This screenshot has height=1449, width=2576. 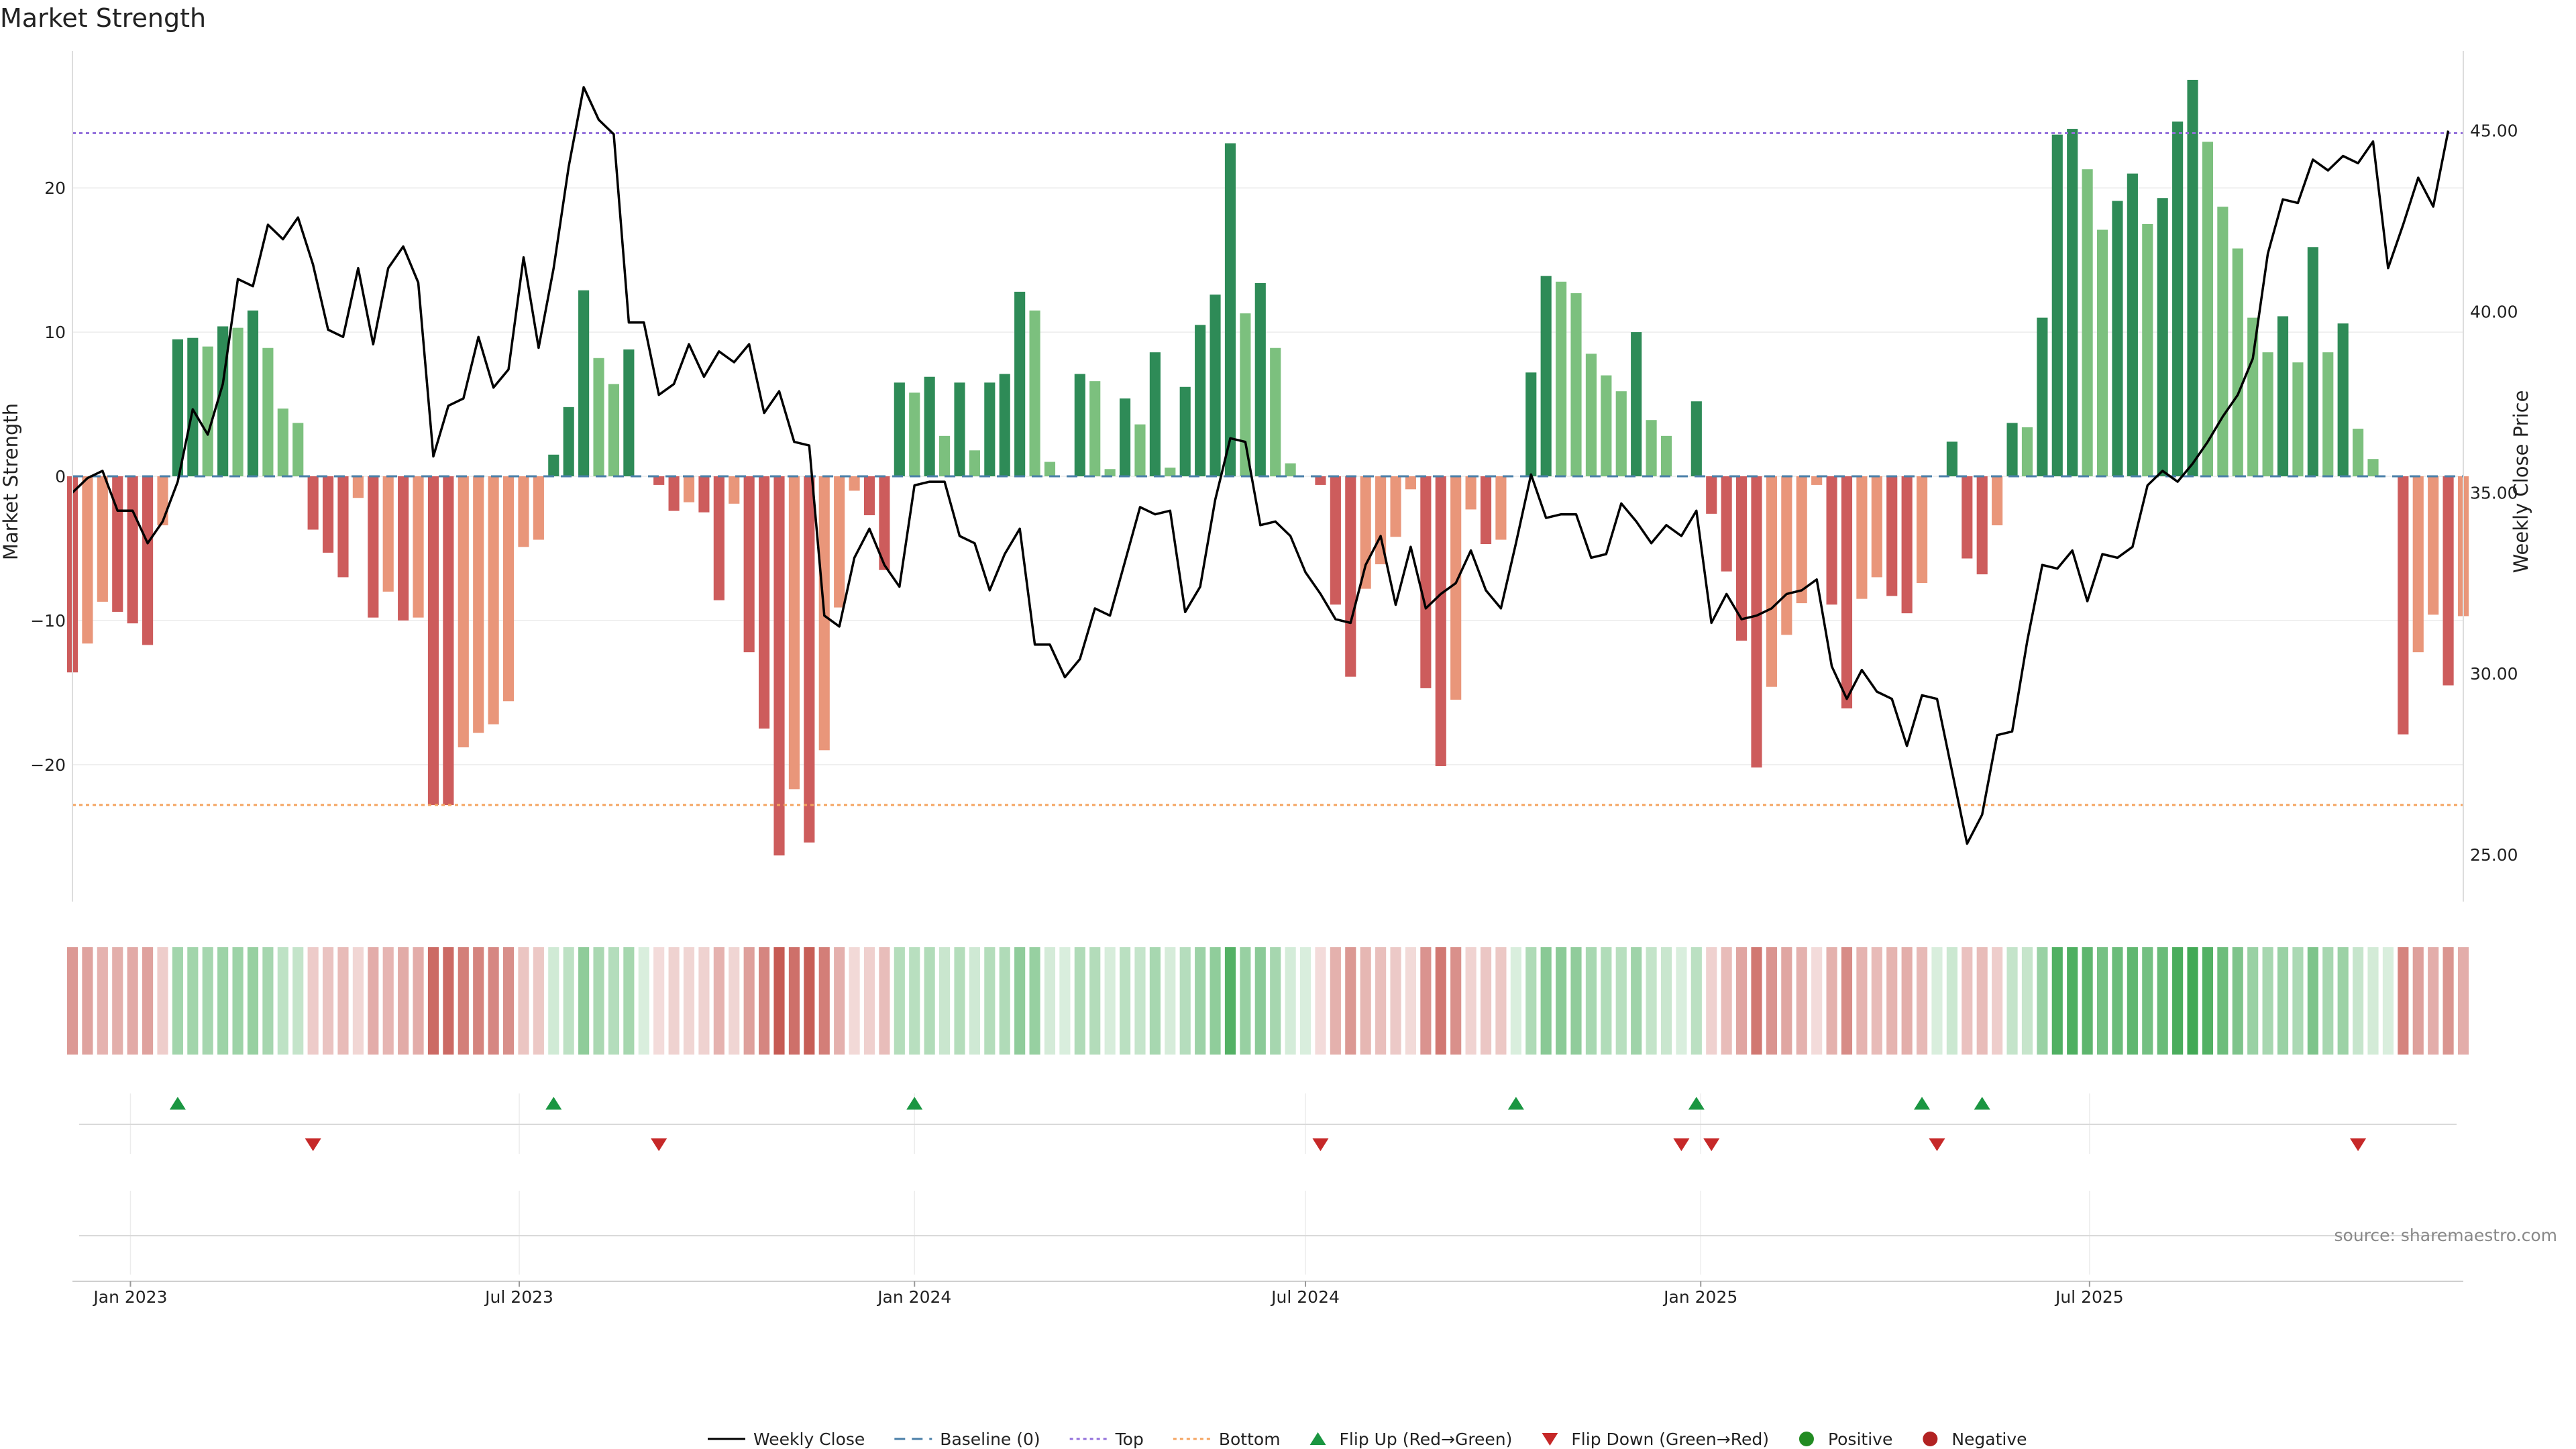 What do you see at coordinates (2521, 482) in the screenshot?
I see `y-axis-label-right: Weekly Close Price` at bounding box center [2521, 482].